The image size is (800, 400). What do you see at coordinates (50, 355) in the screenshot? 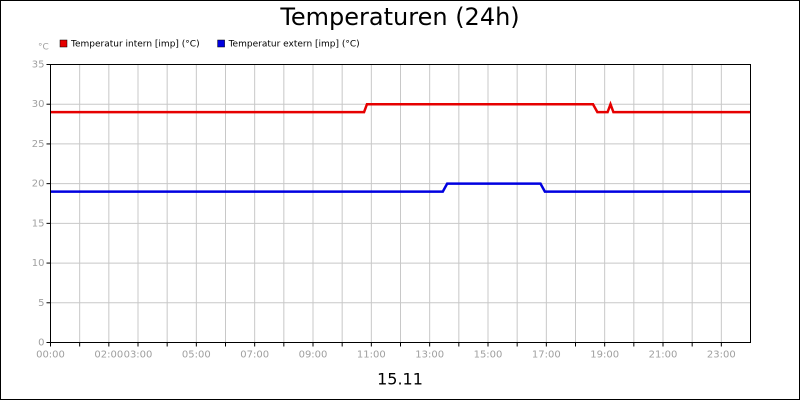
I see `x-tick-label: 00:00` at bounding box center [50, 355].